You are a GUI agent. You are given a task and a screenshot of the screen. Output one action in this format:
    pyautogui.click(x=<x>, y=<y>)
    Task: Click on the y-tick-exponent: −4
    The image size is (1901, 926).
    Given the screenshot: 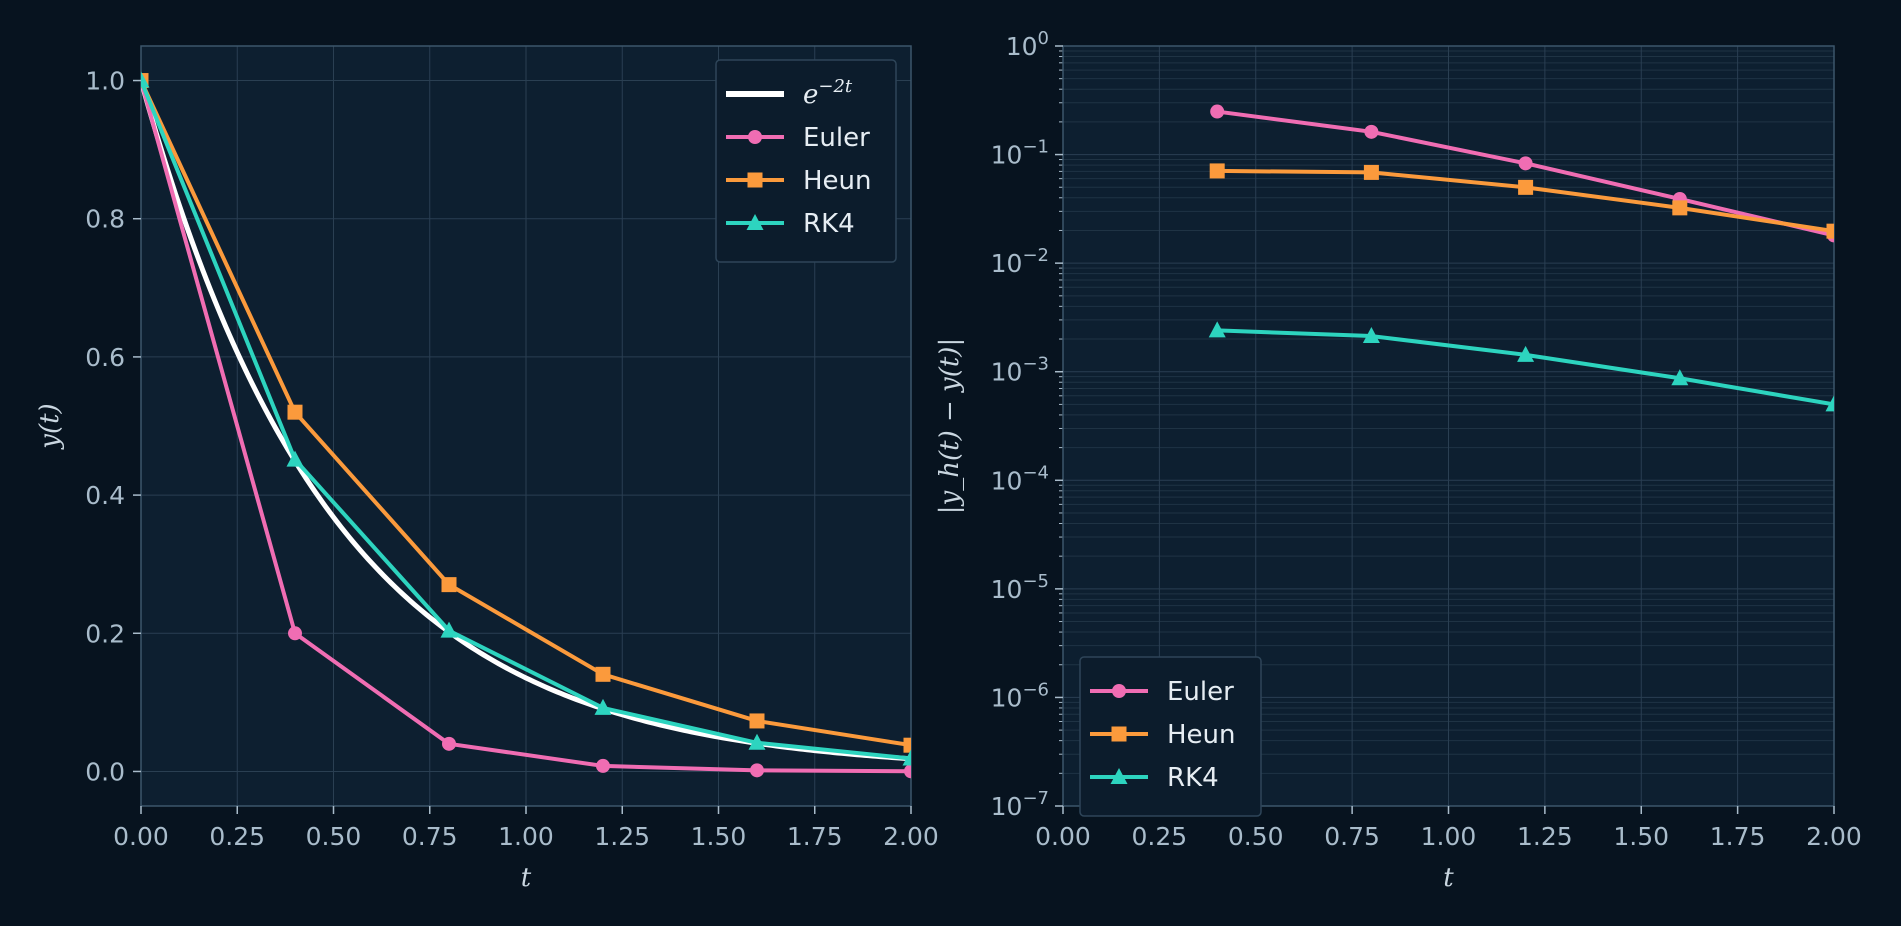 What is the action you would take?
    pyautogui.click(x=1035, y=472)
    